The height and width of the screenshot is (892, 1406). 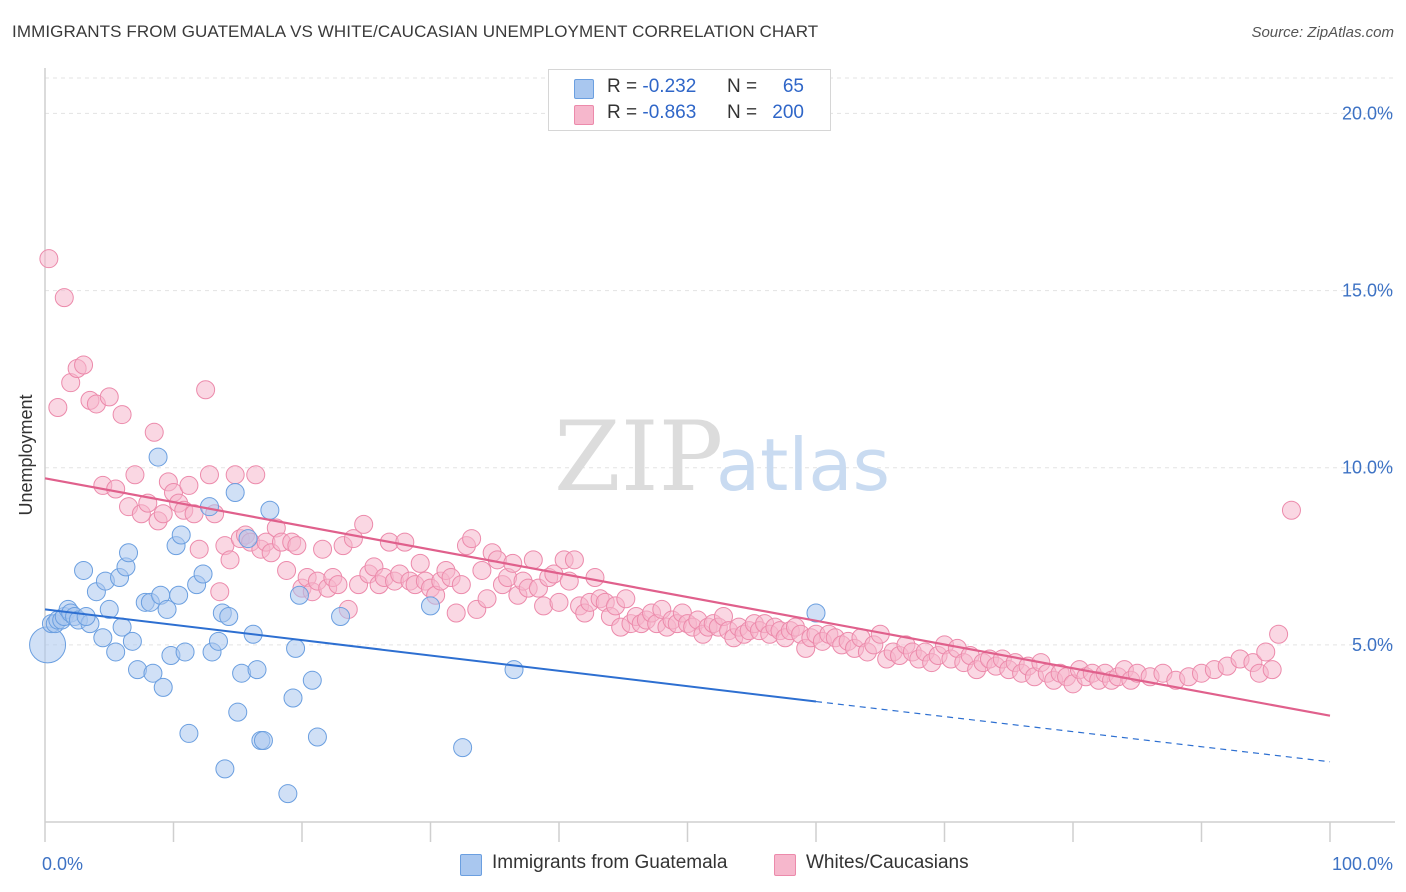 What do you see at coordinates (1372, 645) in the screenshot?
I see `y-tick-label: 5.0%` at bounding box center [1372, 645].